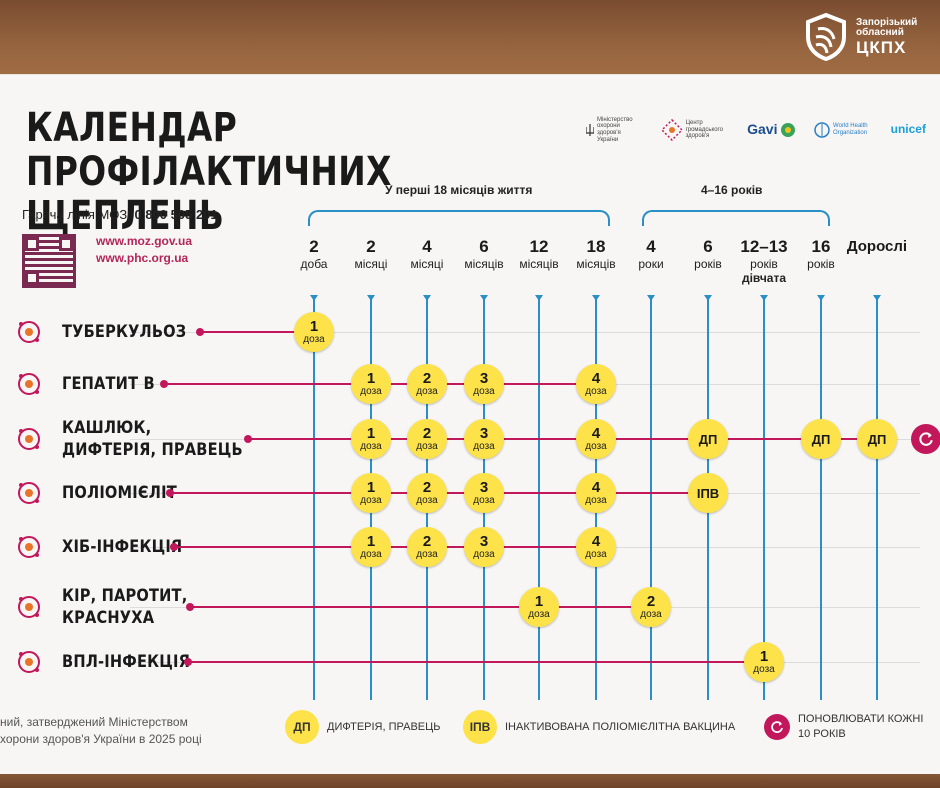 Image resolution: width=940 pixels, height=788 pixels. Describe the element at coordinates (124, 332) in the screenshot. I see `disease-label-line1: ТУБЕРКУЛЬОЗ` at that location.